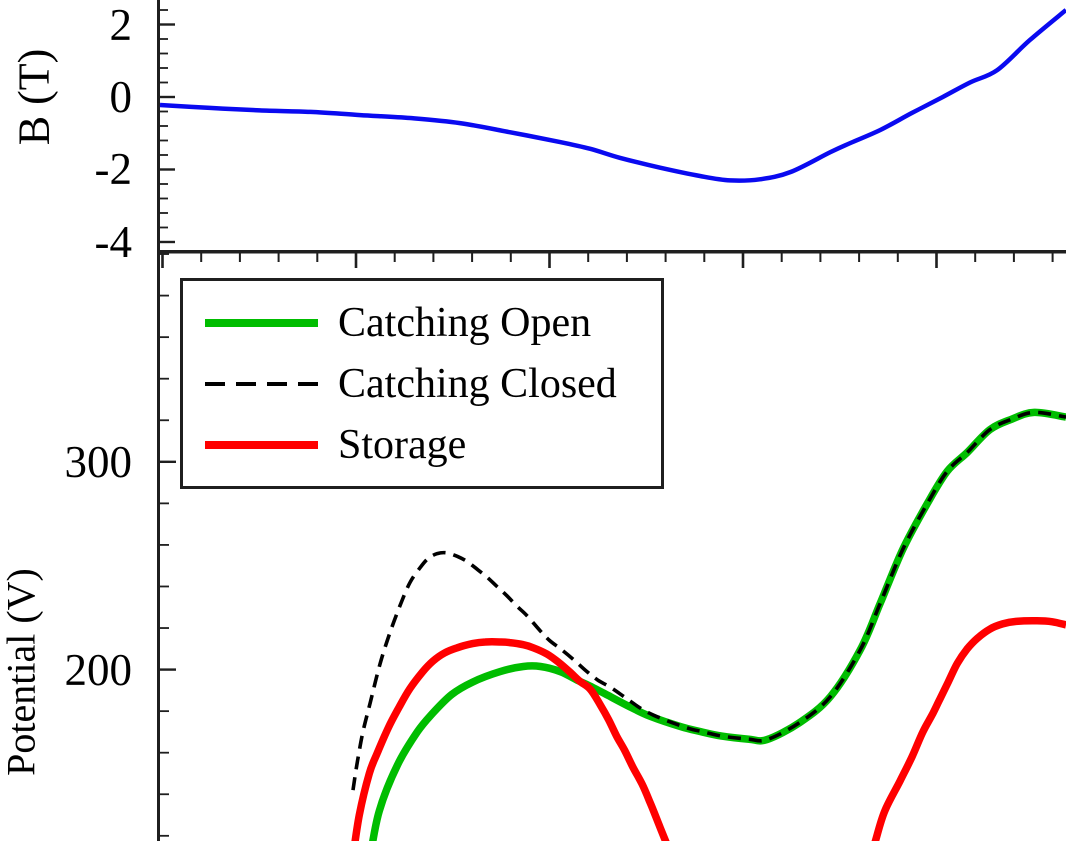 This screenshot has width=1066, height=841. I want to click on red-line-swatch, so click(261, 444).